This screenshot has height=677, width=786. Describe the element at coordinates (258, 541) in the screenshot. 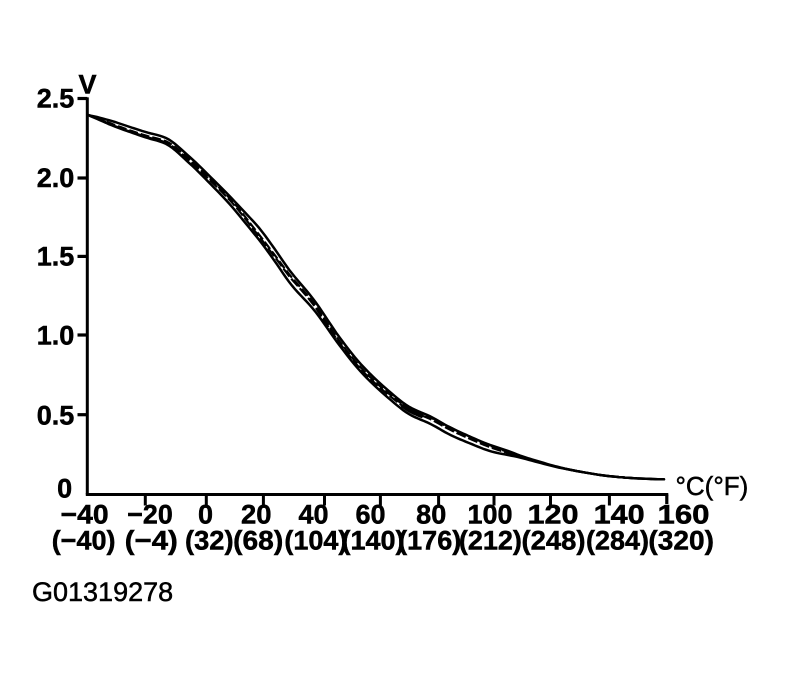

I see `svg-text: (68)` at that location.